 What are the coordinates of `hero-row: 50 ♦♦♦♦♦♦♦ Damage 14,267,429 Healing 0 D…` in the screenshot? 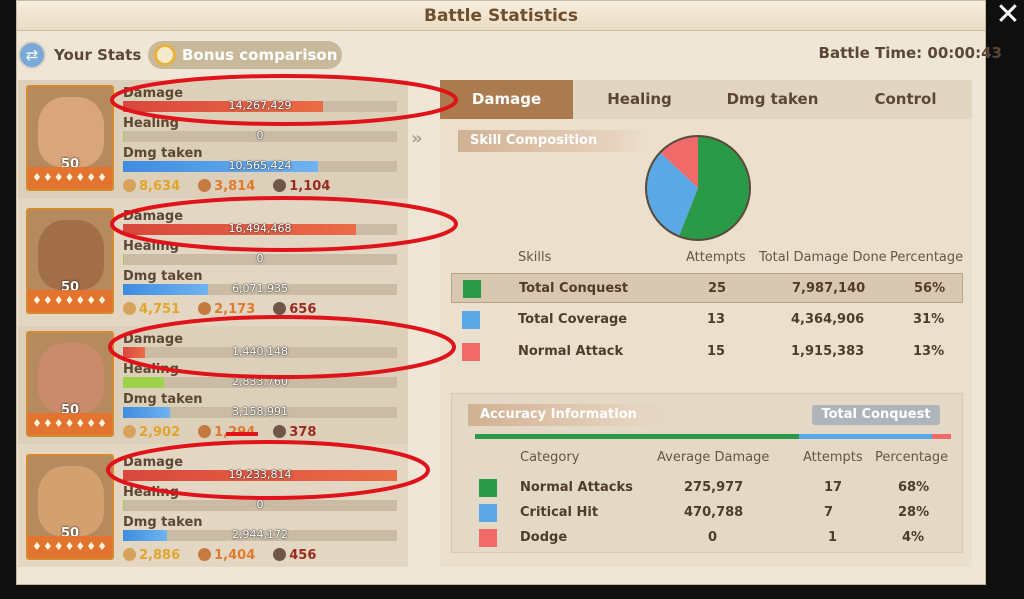 It's located at (213, 139).